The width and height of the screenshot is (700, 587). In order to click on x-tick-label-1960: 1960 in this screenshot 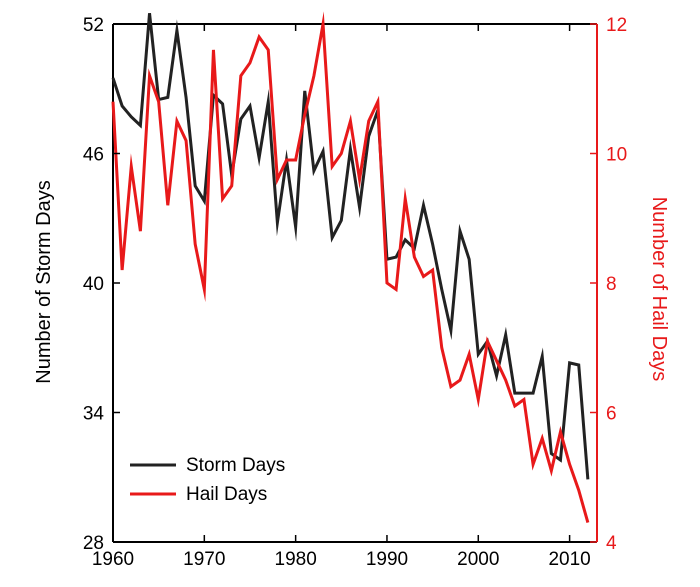, I will do `click(113, 559)`.